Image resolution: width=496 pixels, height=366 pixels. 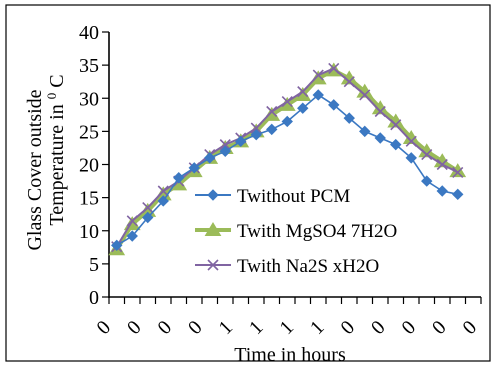 I want to click on y-tick-label: 10, so click(x=89, y=232).